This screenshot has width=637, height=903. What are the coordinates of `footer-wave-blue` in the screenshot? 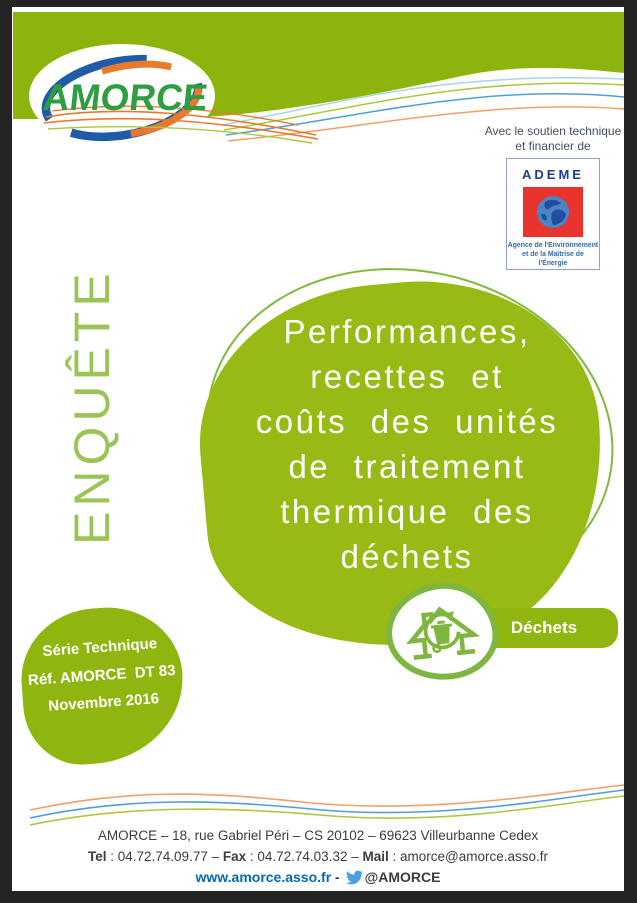 It's located at (326, 804).